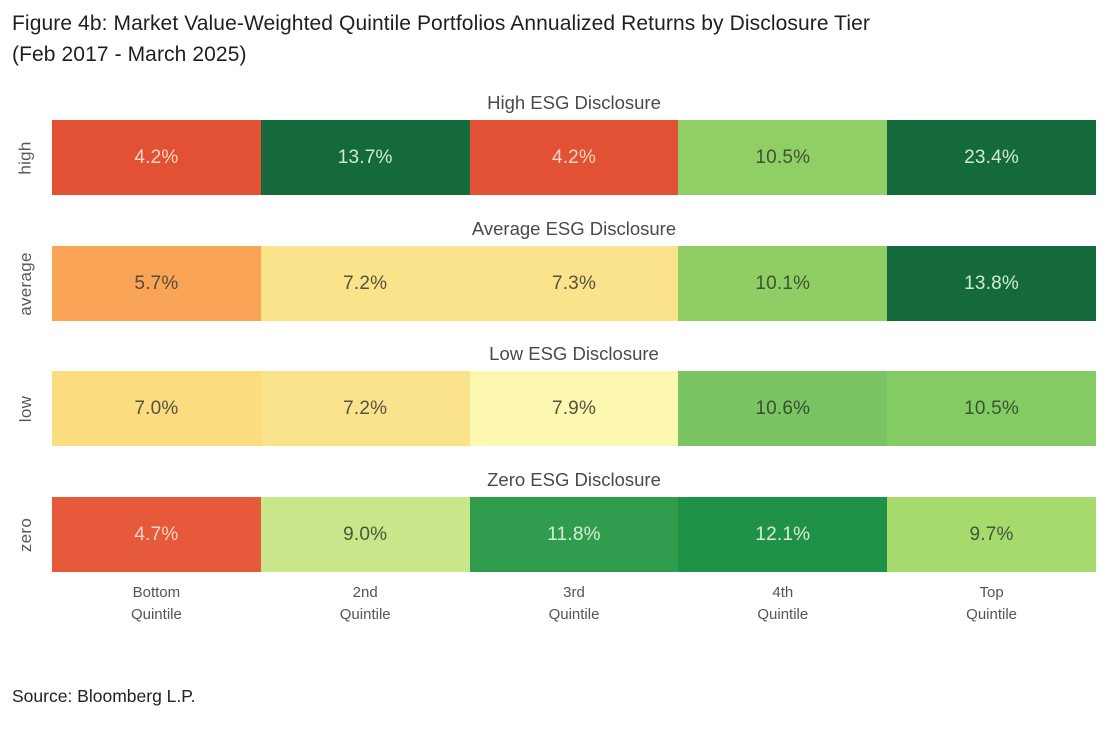 The image size is (1116, 729). I want to click on row-label-zero: zero, so click(25, 534).